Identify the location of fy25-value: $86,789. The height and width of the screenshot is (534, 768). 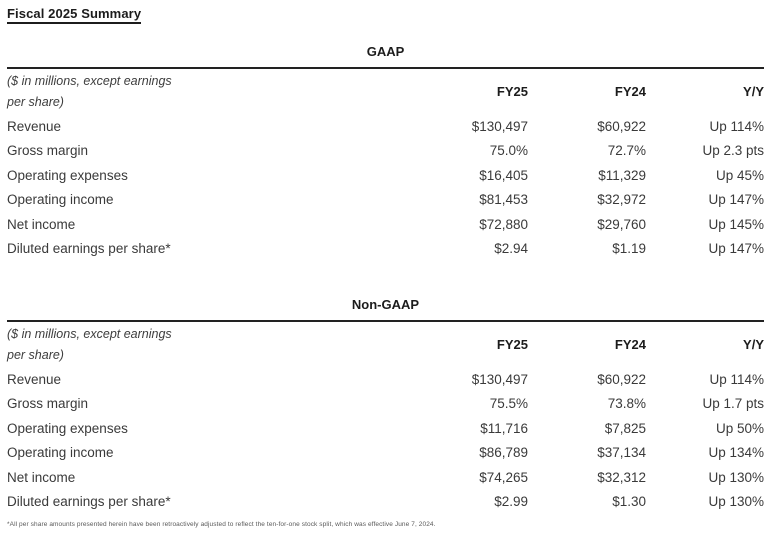
(503, 453).